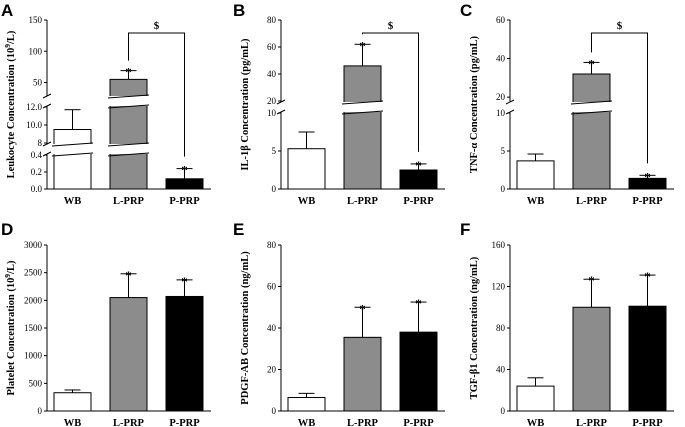 This screenshot has height=427, width=685. I want to click on y-axis-label: TGF-β1 Concentration (ng/mL), so click(474, 327).